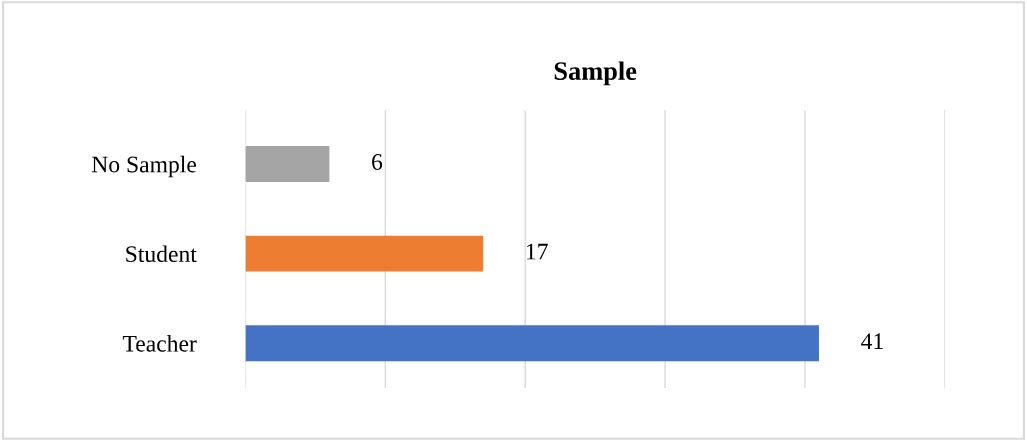 The height and width of the screenshot is (441, 1027). I want to click on data-label: 17, so click(537, 251).